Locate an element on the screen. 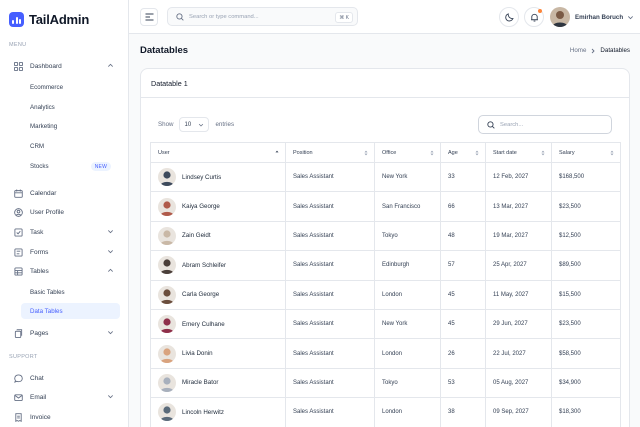 Image resolution: width=640 pixels, height=427 pixels. sidebar-item-chat: Chat is located at coordinates (65, 378).